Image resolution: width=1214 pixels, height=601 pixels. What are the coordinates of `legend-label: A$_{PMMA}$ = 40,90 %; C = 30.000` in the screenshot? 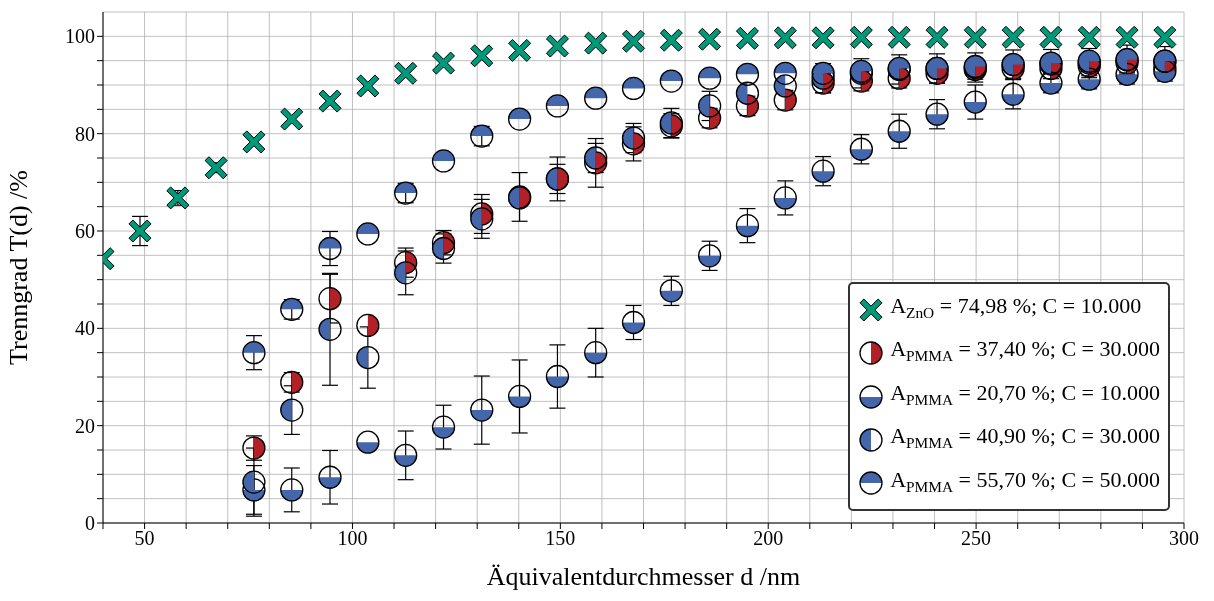 It's located at (1025, 437).